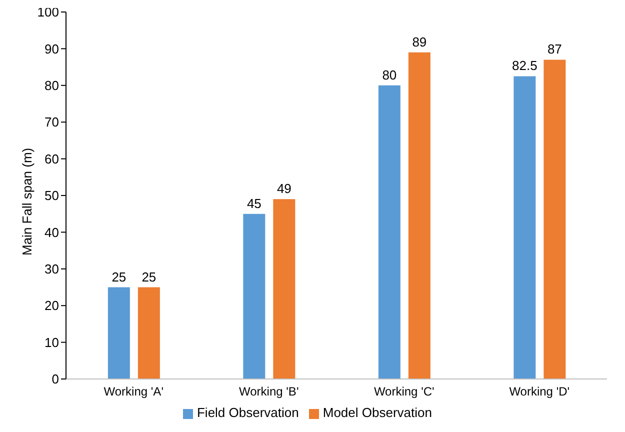 This screenshot has width=625, height=432. What do you see at coordinates (51, 122) in the screenshot?
I see `y-tick-label: 70` at bounding box center [51, 122].